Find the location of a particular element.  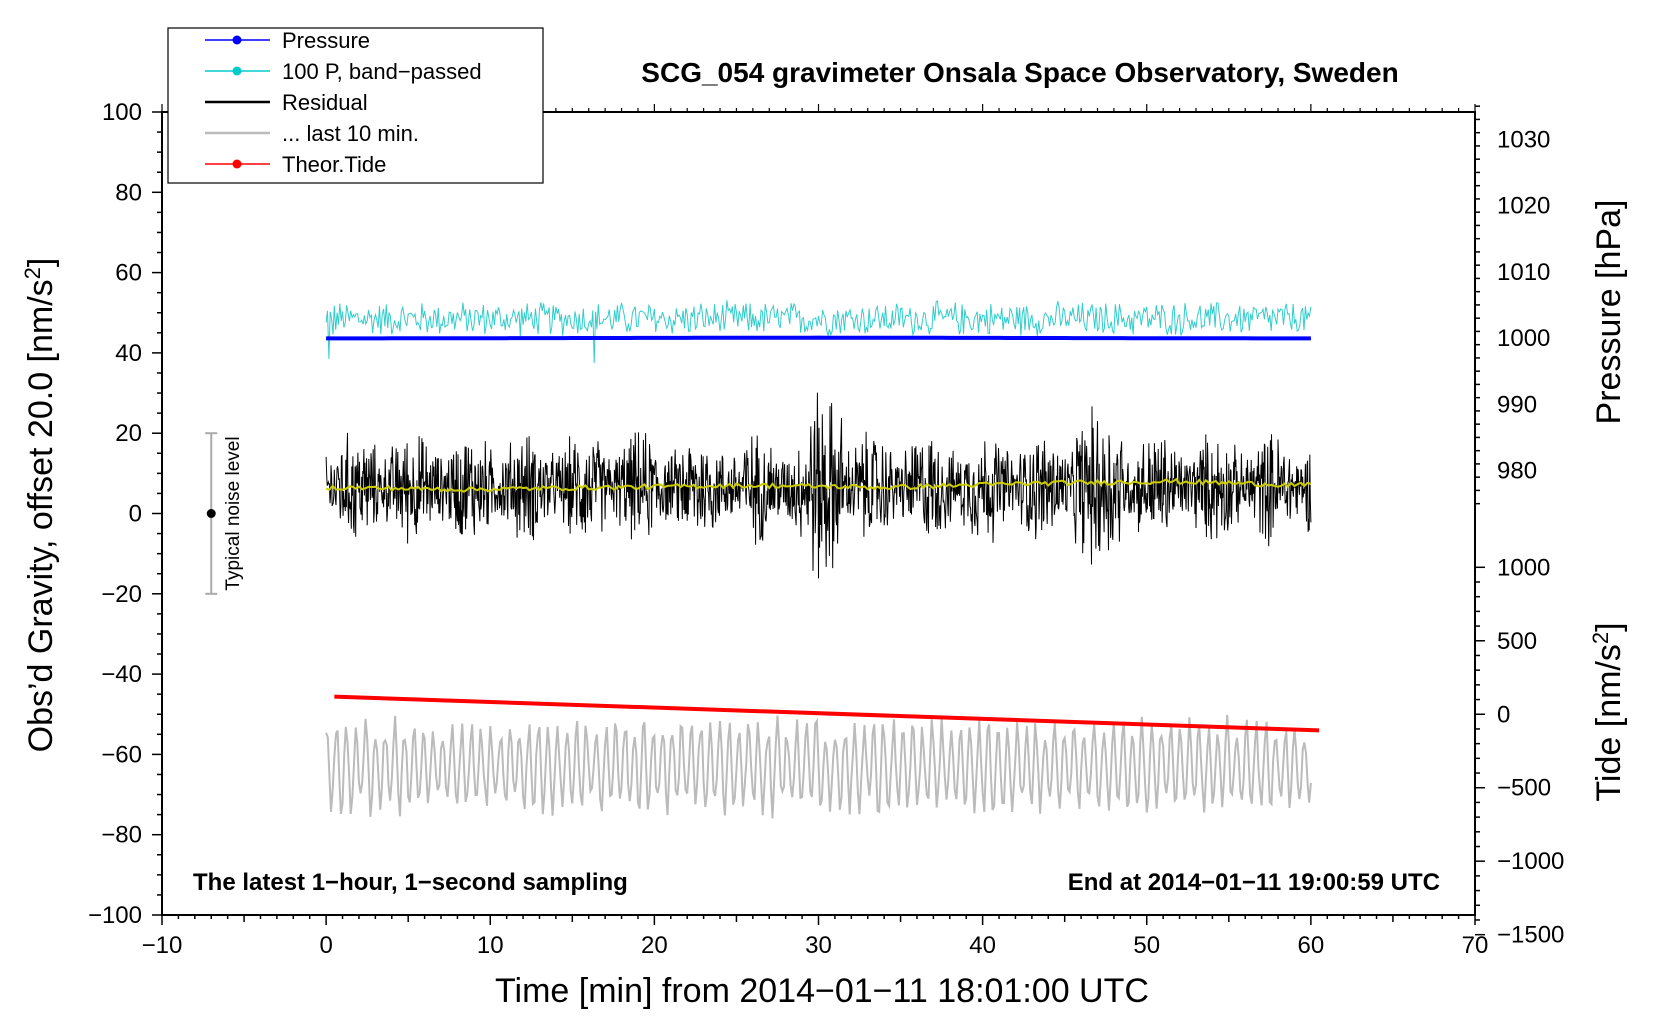

noise-bar-center-dot is located at coordinates (211, 513).